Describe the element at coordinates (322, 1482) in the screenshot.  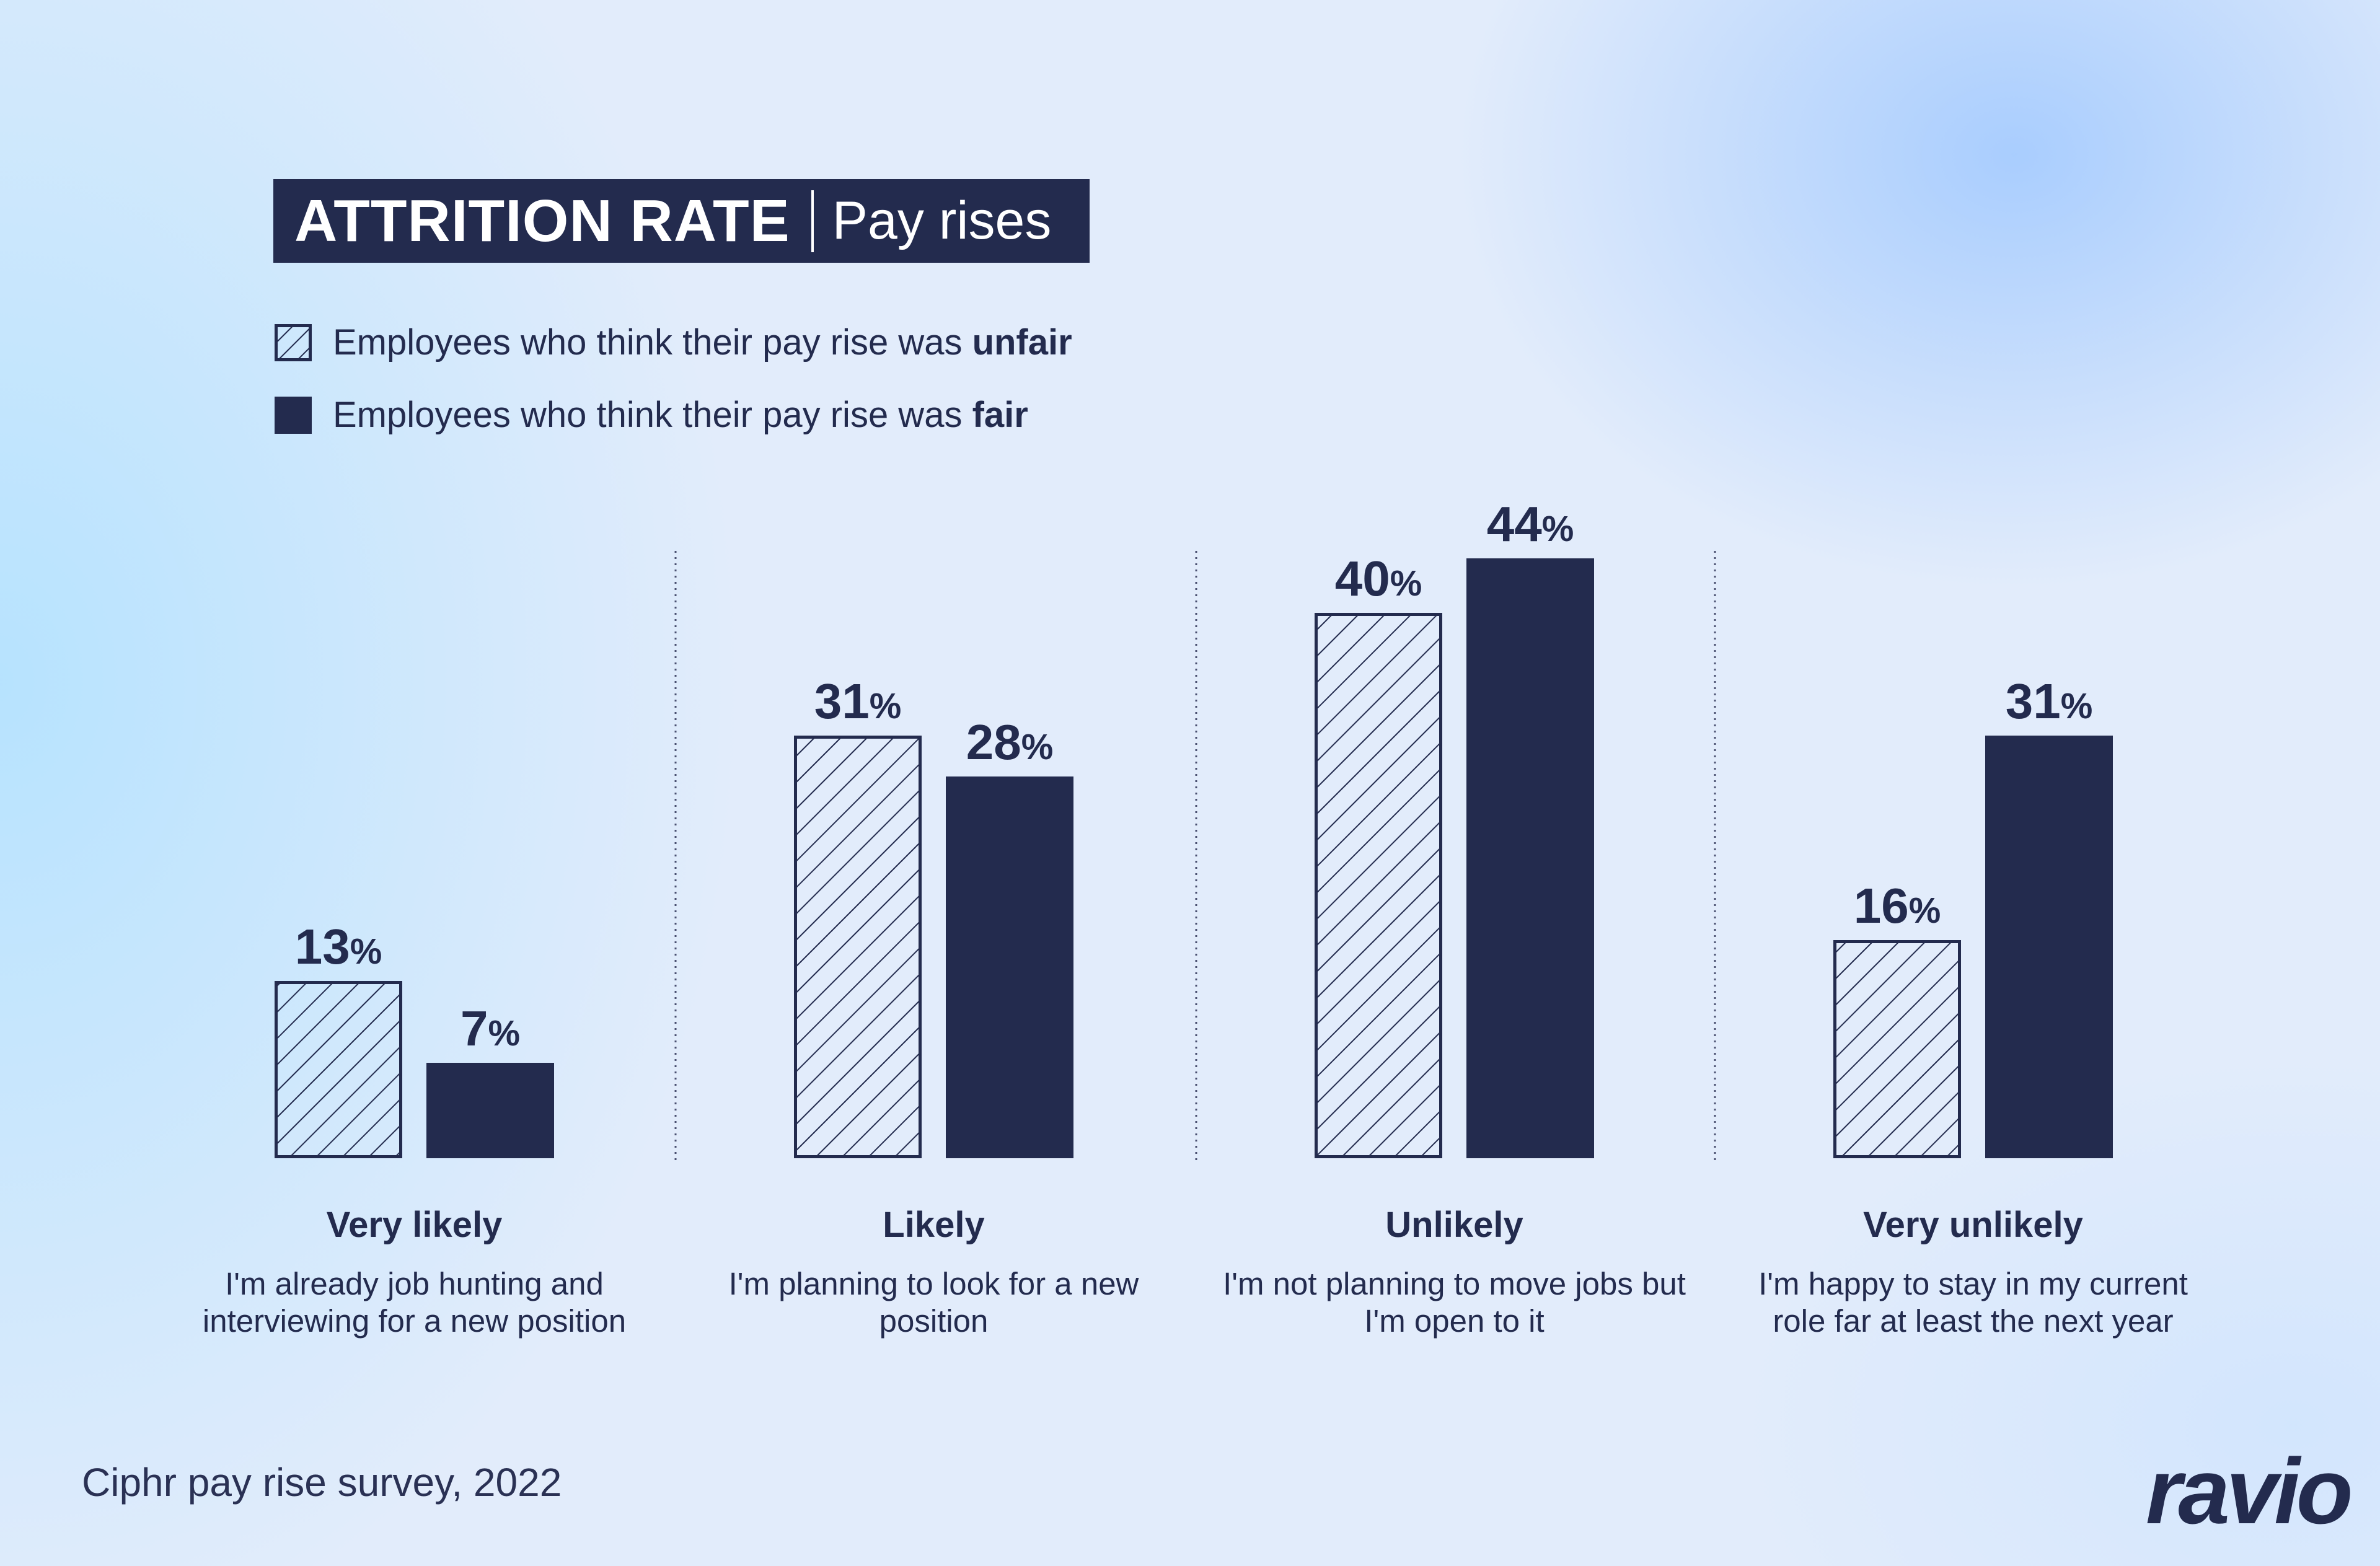
I see `source-note: Ciphr pay rise survey, 2022` at that location.